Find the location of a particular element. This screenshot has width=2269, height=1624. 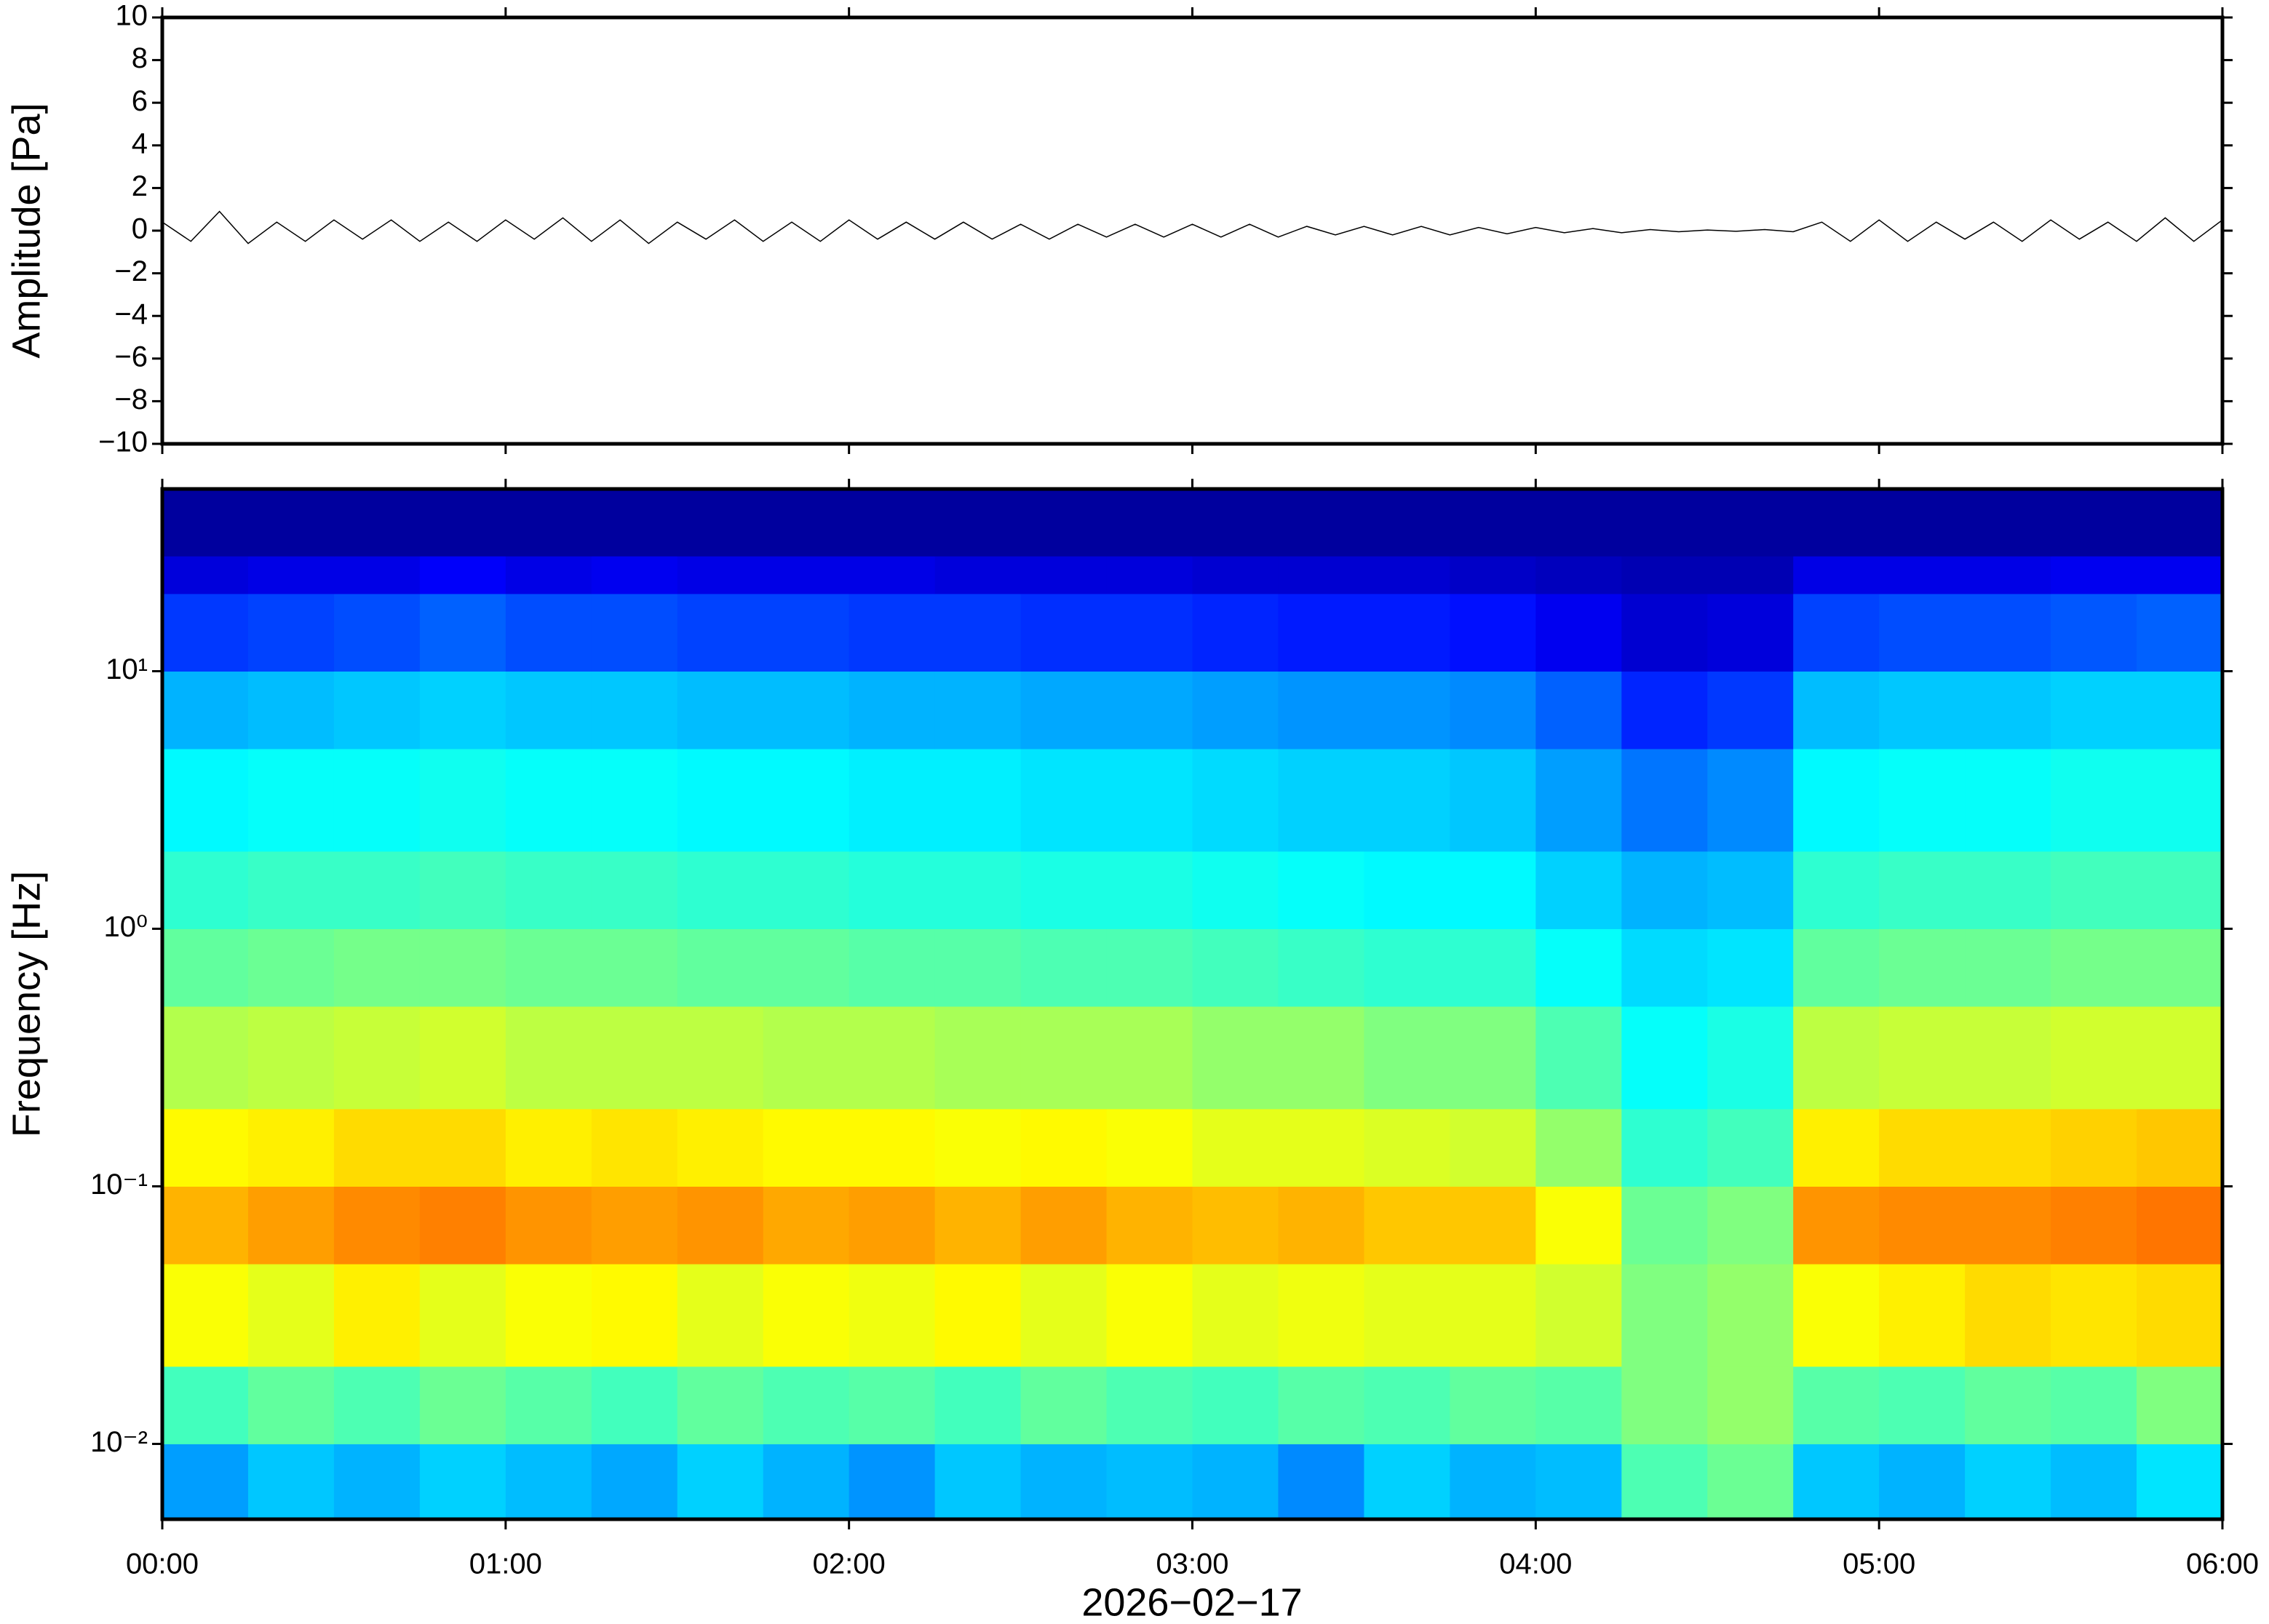

y-tick-label: −10 is located at coordinates (123, 442).